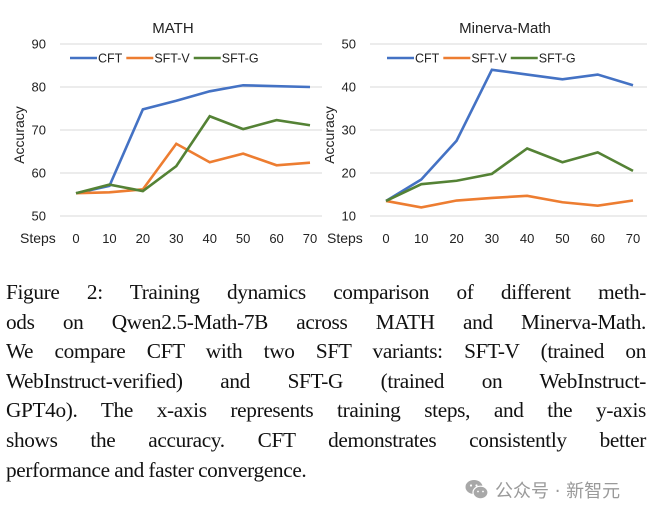 The width and height of the screenshot is (650, 520). What do you see at coordinates (349, 216) in the screenshot?
I see `y-tick-label: 10` at bounding box center [349, 216].